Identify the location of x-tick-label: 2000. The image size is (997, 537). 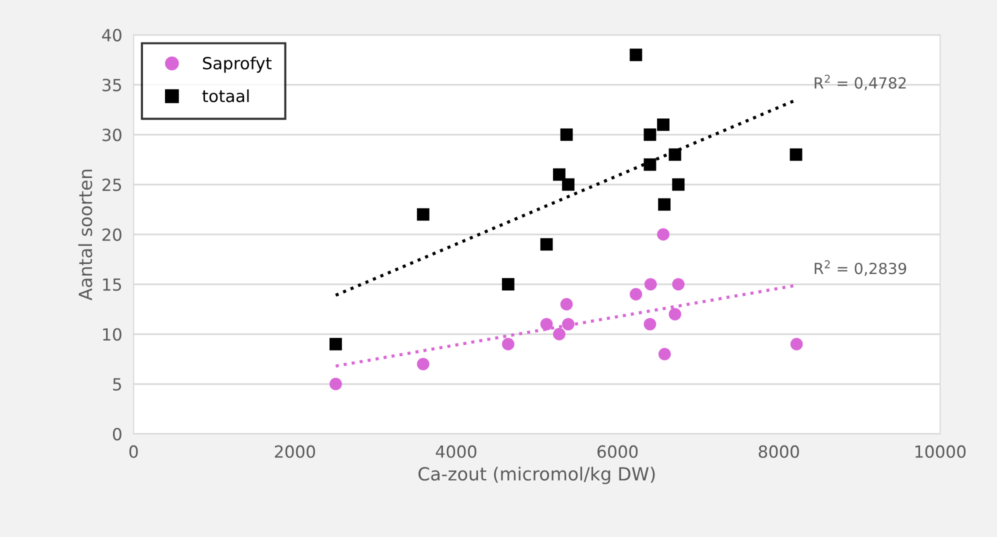
(295, 451).